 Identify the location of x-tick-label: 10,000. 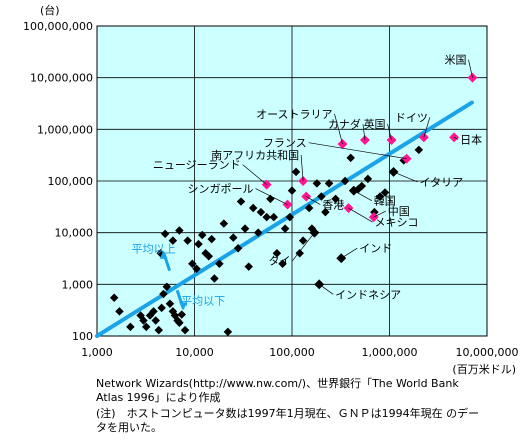
(194, 352).